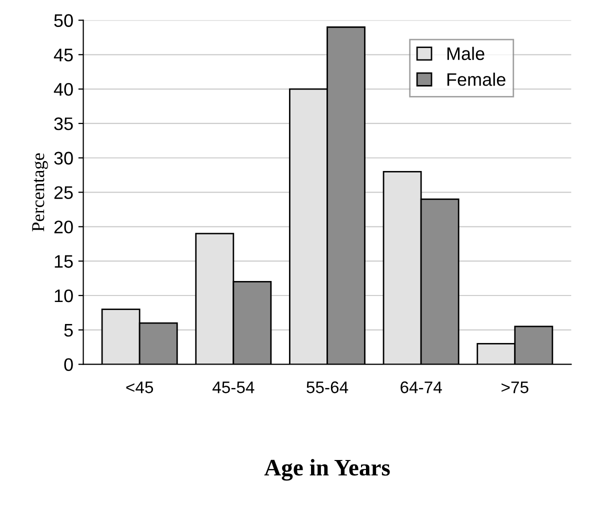 This screenshot has width=595, height=506. What do you see at coordinates (63, 20) in the screenshot?
I see `y-tick-label: 50` at bounding box center [63, 20].